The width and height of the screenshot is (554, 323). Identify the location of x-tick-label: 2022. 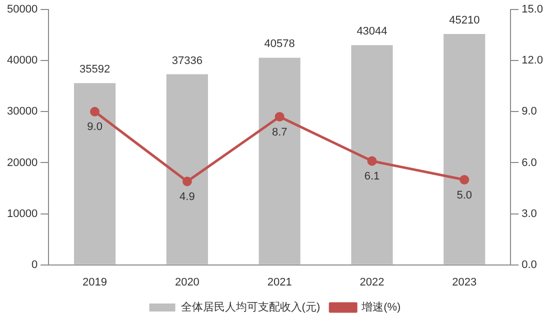
(372, 282).